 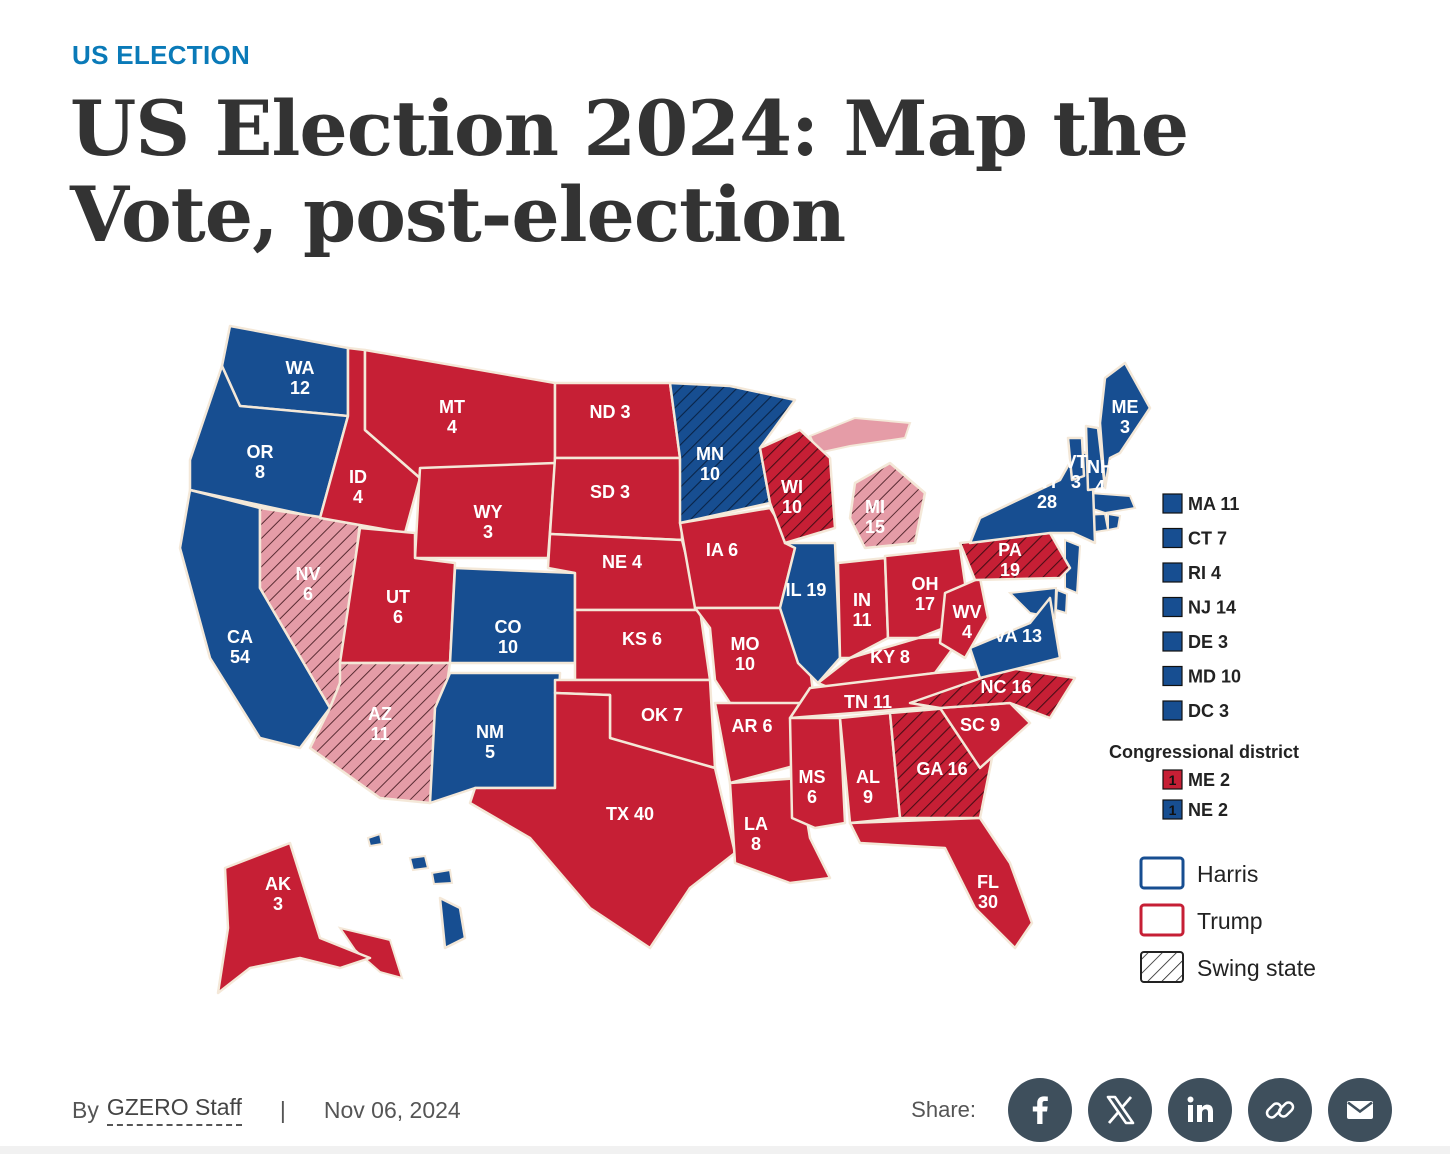 I want to click on district-title: Congressional district, so click(x=1204, y=752).